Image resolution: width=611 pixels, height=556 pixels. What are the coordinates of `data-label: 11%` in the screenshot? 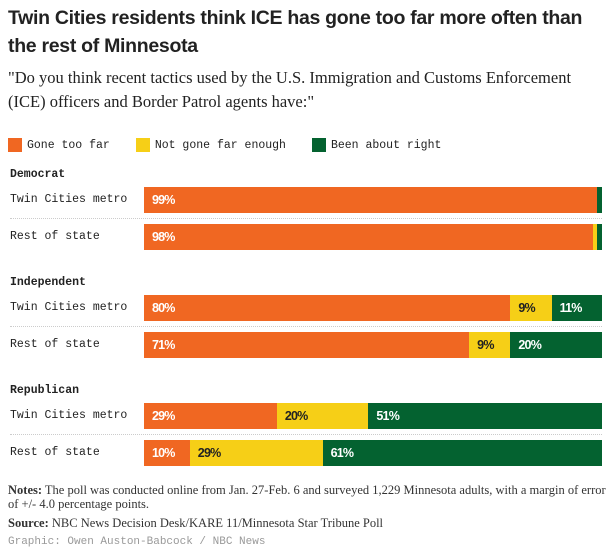 It's located at (571, 308).